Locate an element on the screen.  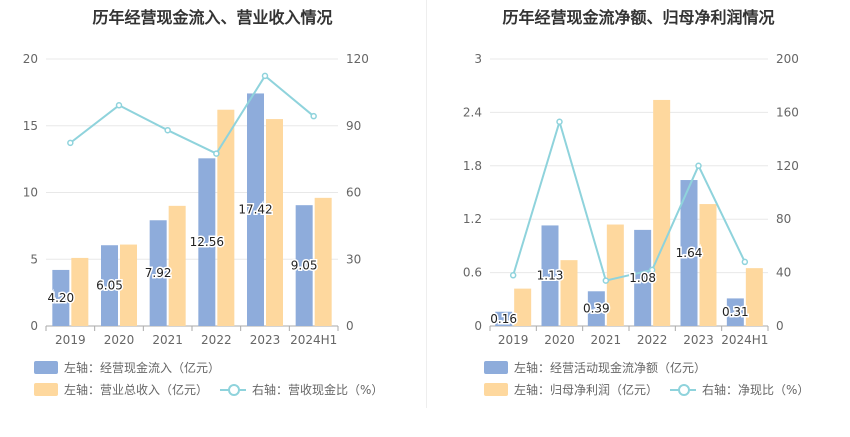
legend-label: 左轴：营业总收入（亿元） is located at coordinates (136, 390).